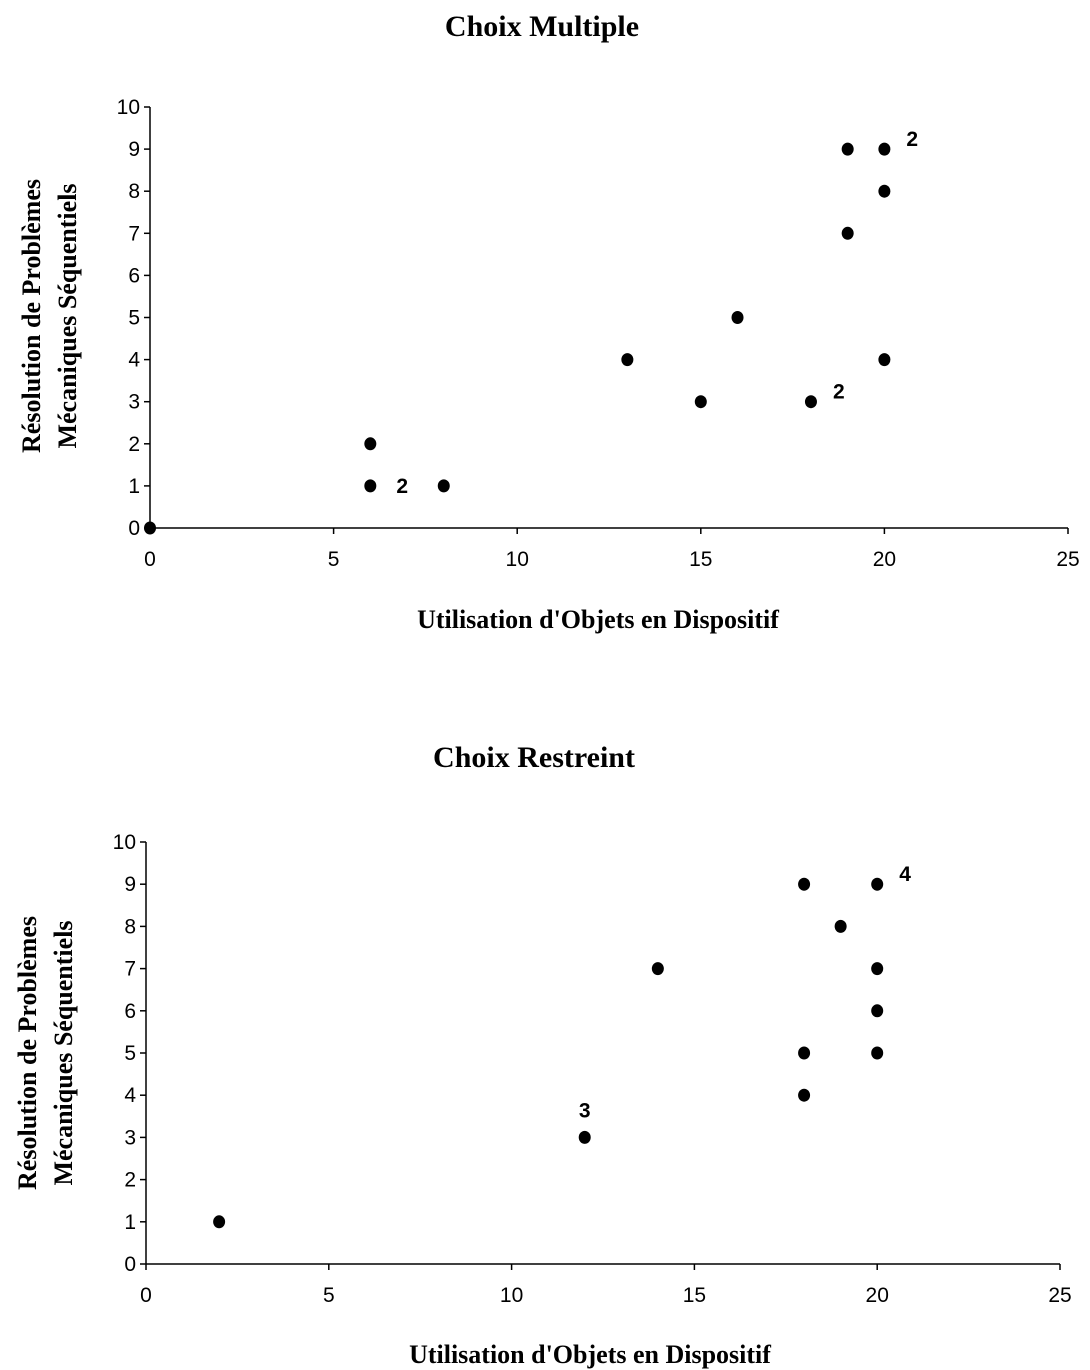 Image resolution: width=1090 pixels, height=1370 pixels. What do you see at coordinates (534, 757) in the screenshot?
I see `chart-title: Choix Restreint` at bounding box center [534, 757].